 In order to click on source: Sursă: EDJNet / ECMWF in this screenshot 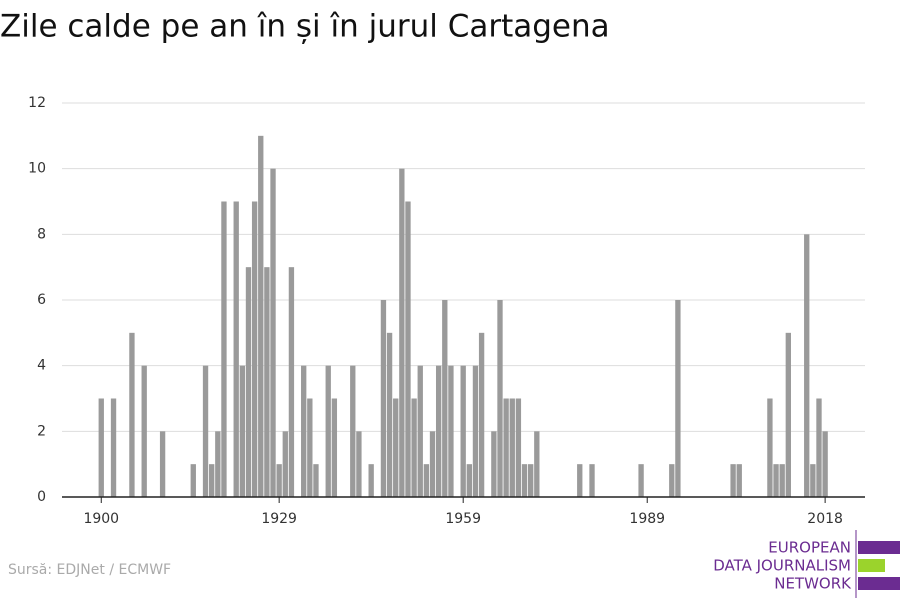, I will do `click(89, 570)`.